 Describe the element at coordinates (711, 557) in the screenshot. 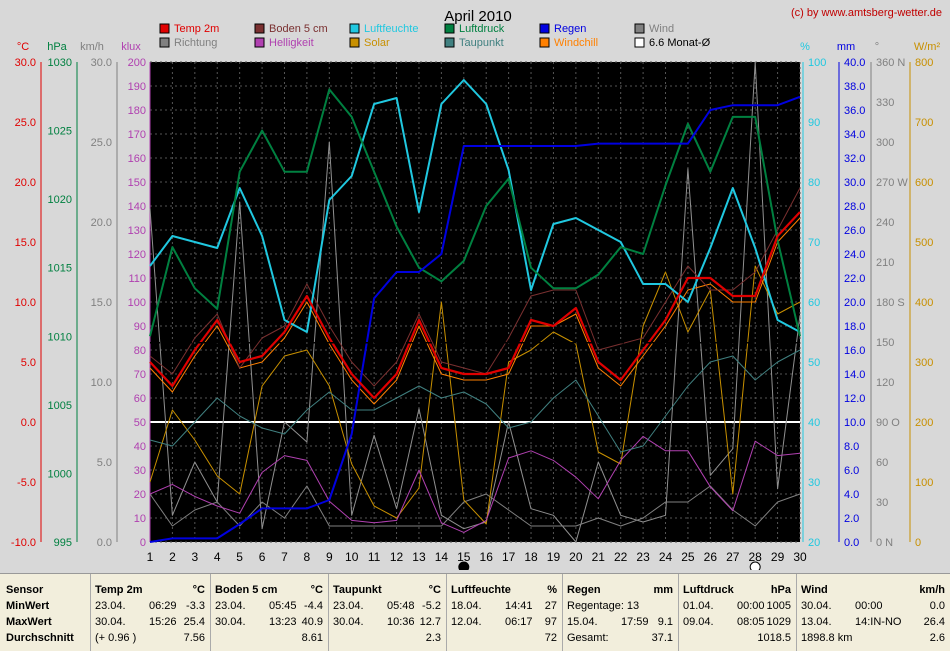

I see `x-tick-label: 26` at that location.